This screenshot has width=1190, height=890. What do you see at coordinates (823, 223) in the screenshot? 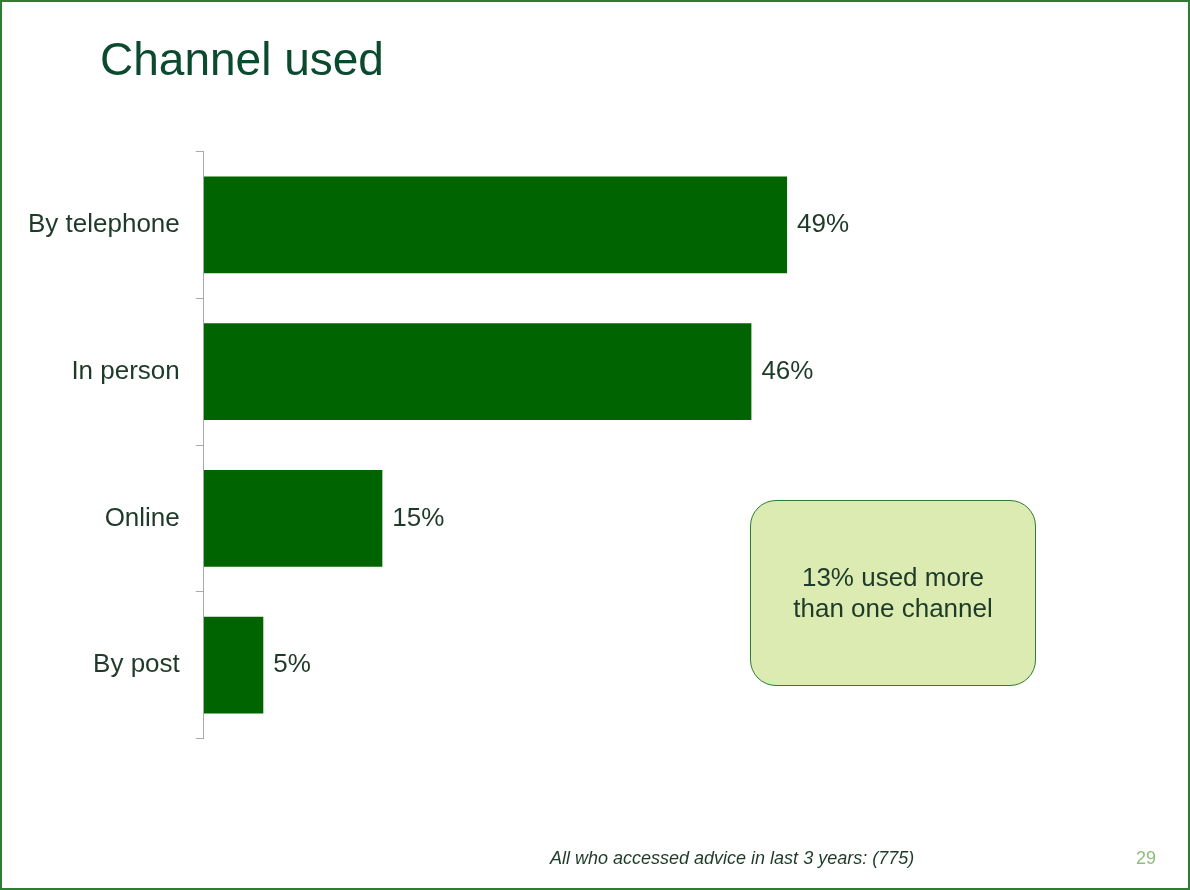
I see `data-label: 49%` at bounding box center [823, 223].